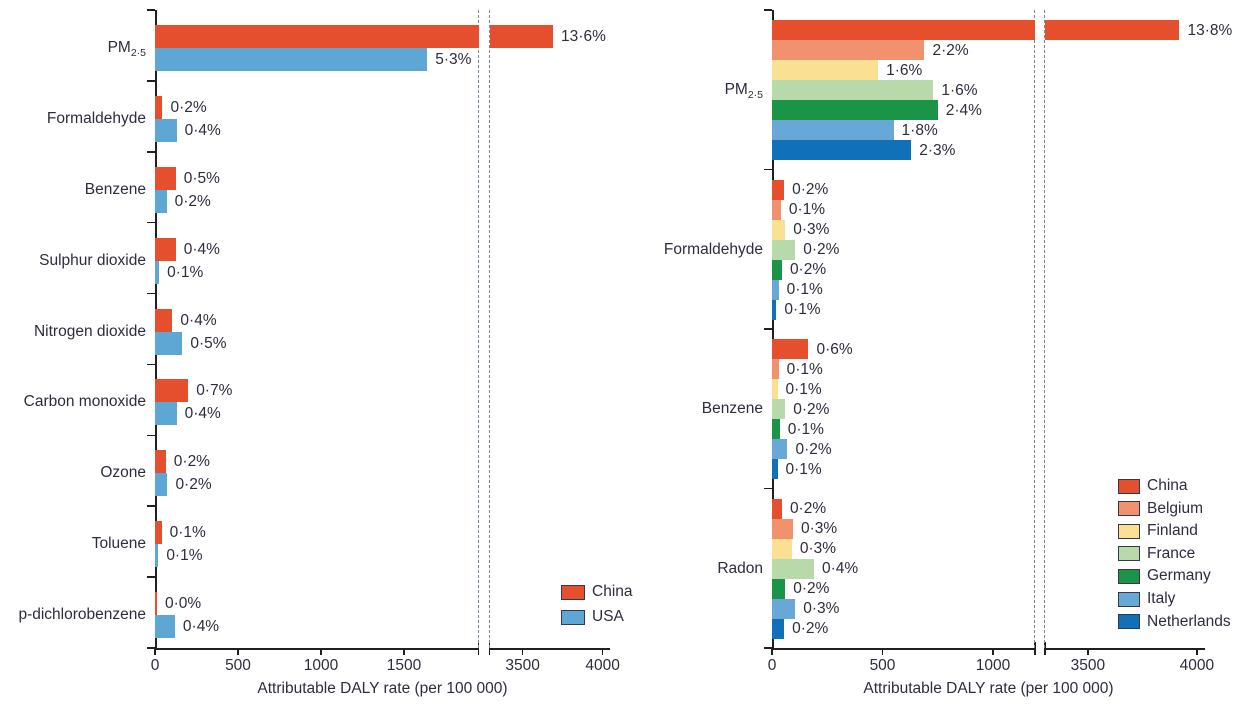 The width and height of the screenshot is (1244, 704). Describe the element at coordinates (937, 150) in the screenshot. I see `bar-value-label: 2·3%` at that location.